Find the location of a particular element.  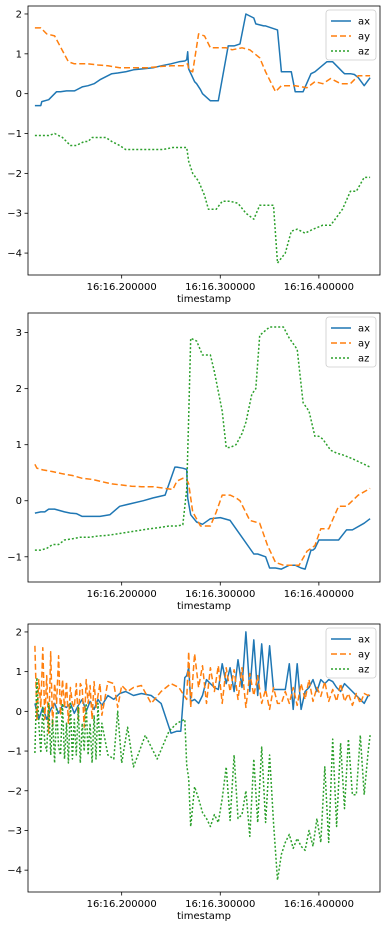

y-tick: 3 is located at coordinates (22, 333).